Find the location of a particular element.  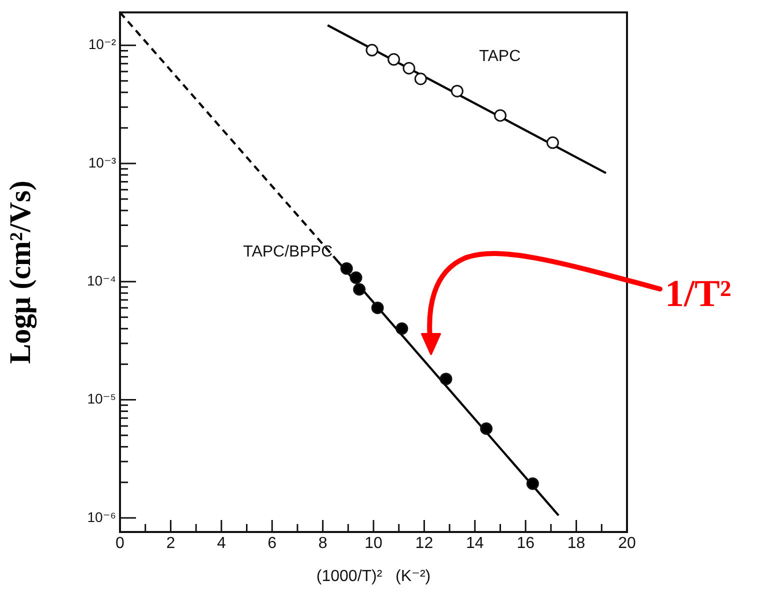

x-tick-label: 10 is located at coordinates (373, 543).